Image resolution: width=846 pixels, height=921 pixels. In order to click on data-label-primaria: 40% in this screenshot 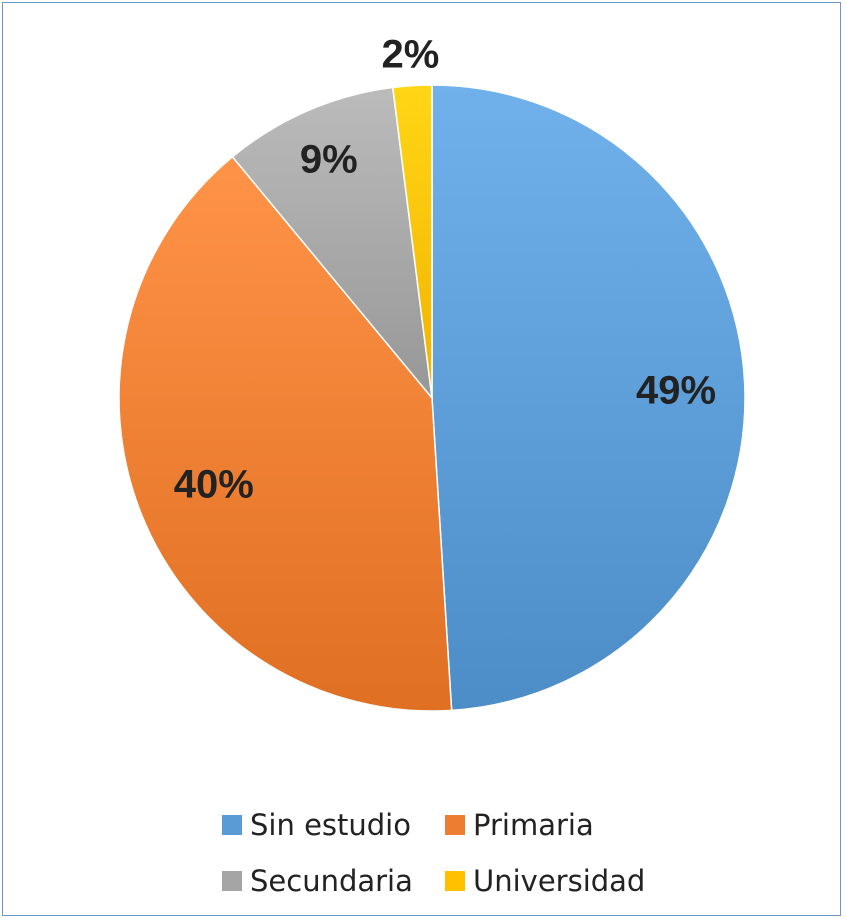, I will do `click(214, 484)`.